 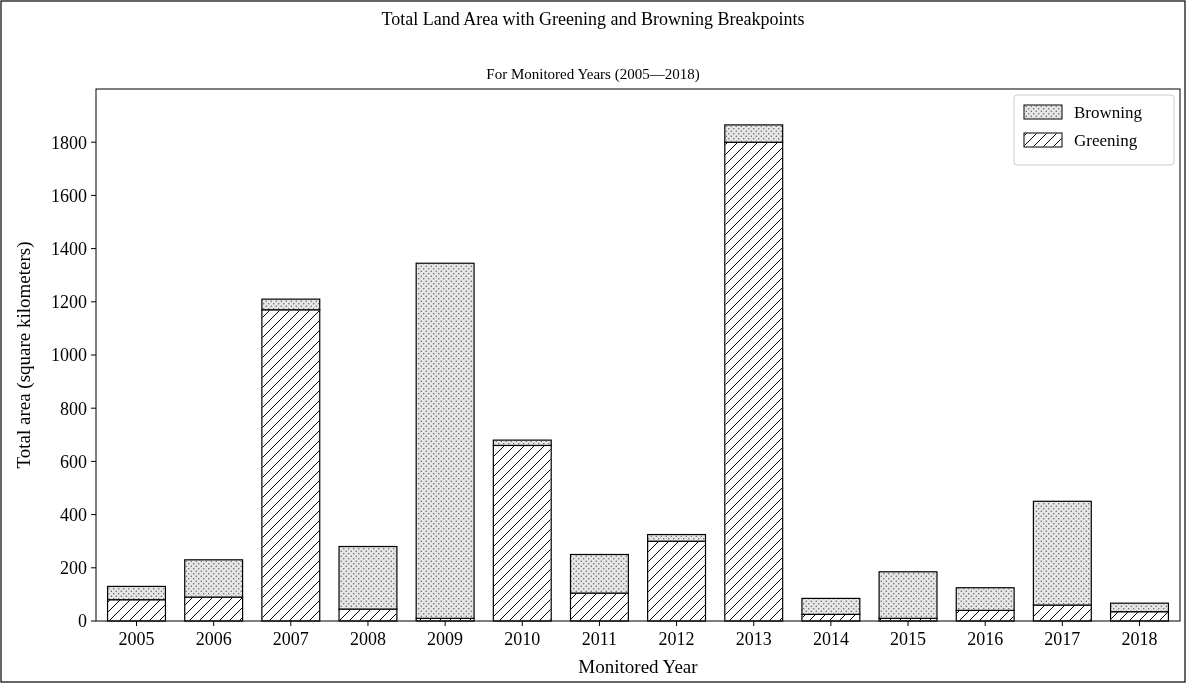 What do you see at coordinates (1062, 639) in the screenshot?
I see `x-tick-label: 2017` at bounding box center [1062, 639].